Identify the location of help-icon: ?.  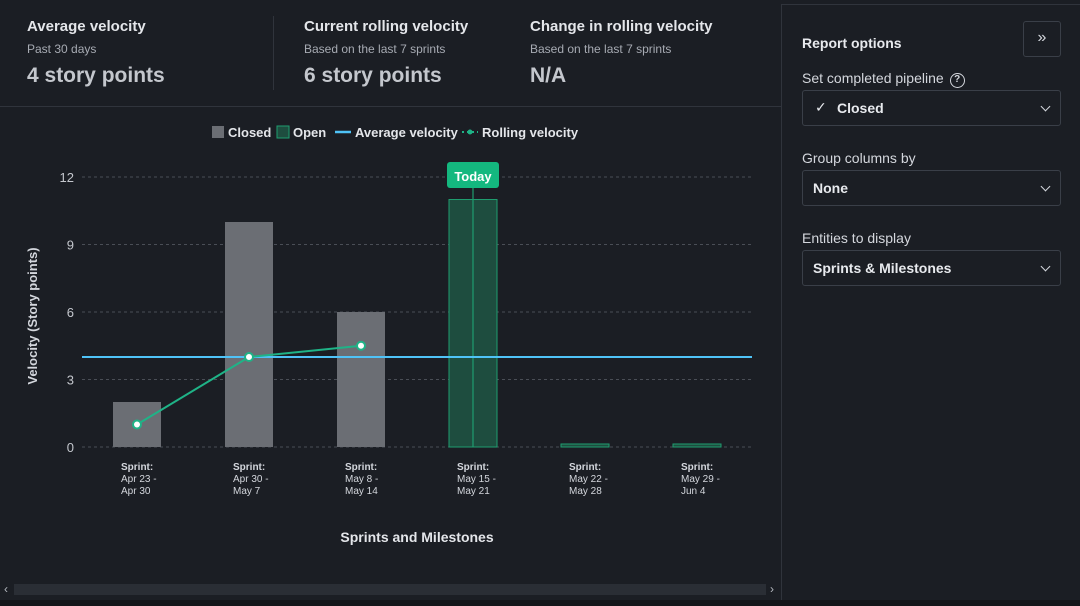
(957, 80).